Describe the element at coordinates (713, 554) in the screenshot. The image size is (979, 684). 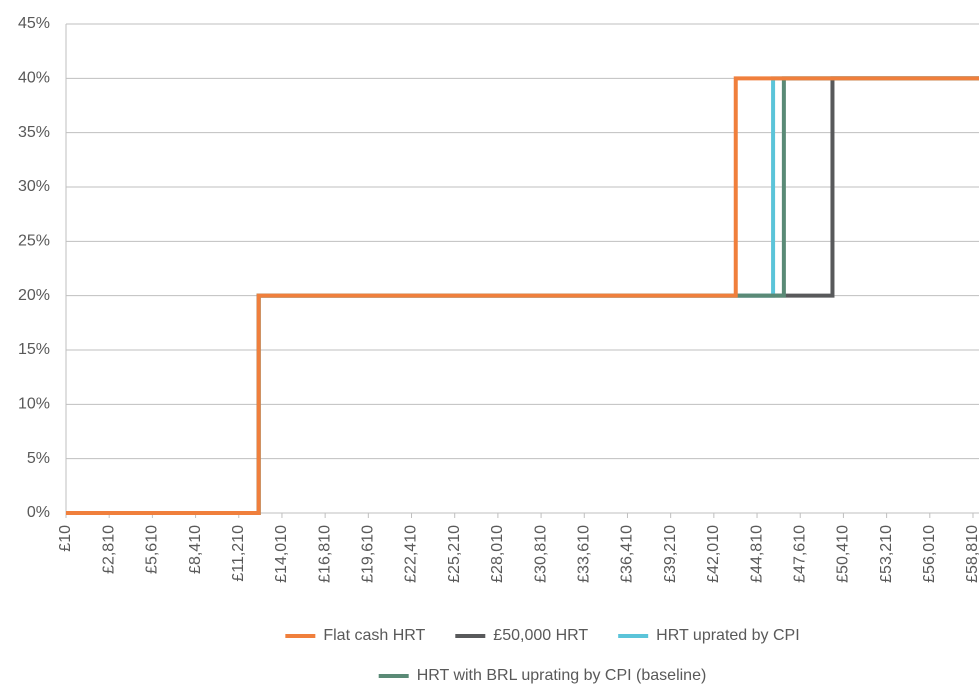
I see `x-tick-label: £42,010` at that location.